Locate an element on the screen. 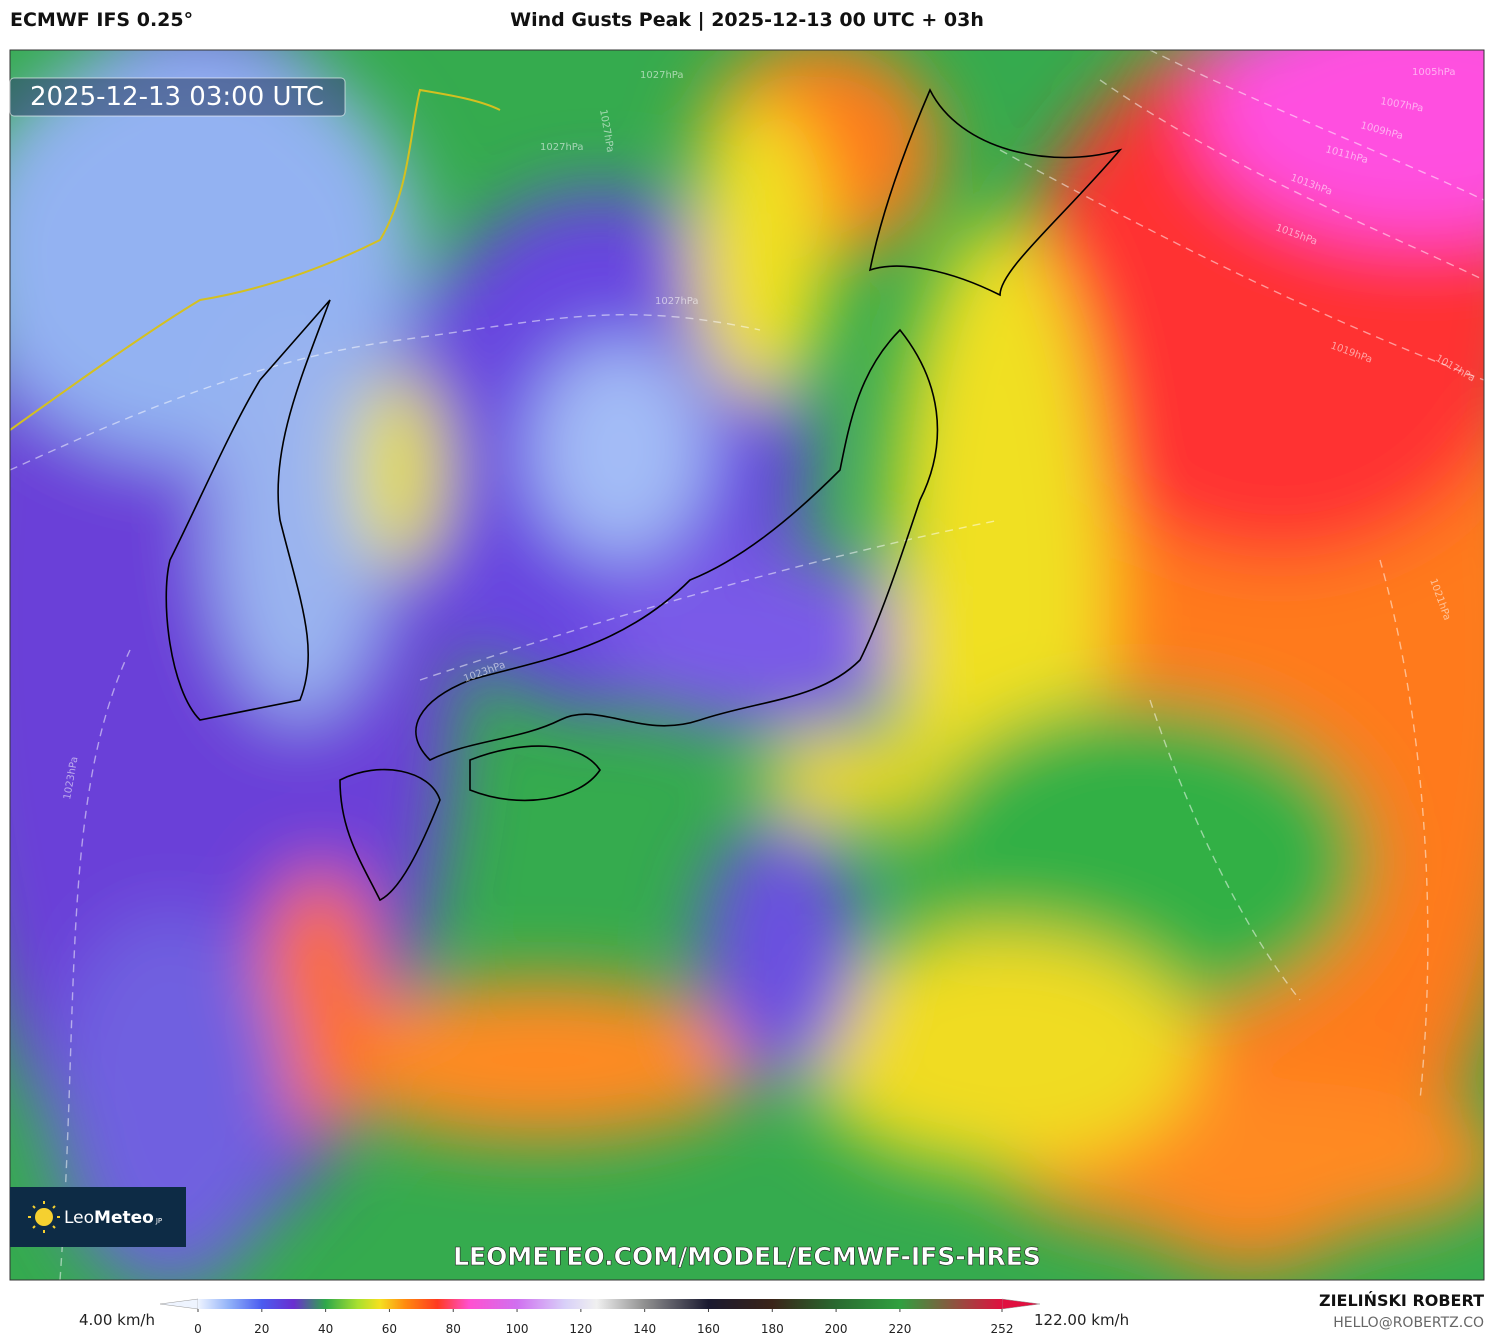 The width and height of the screenshot is (1494, 1337). model-name: ECMWF IFS 0.25° is located at coordinates (101, 20).